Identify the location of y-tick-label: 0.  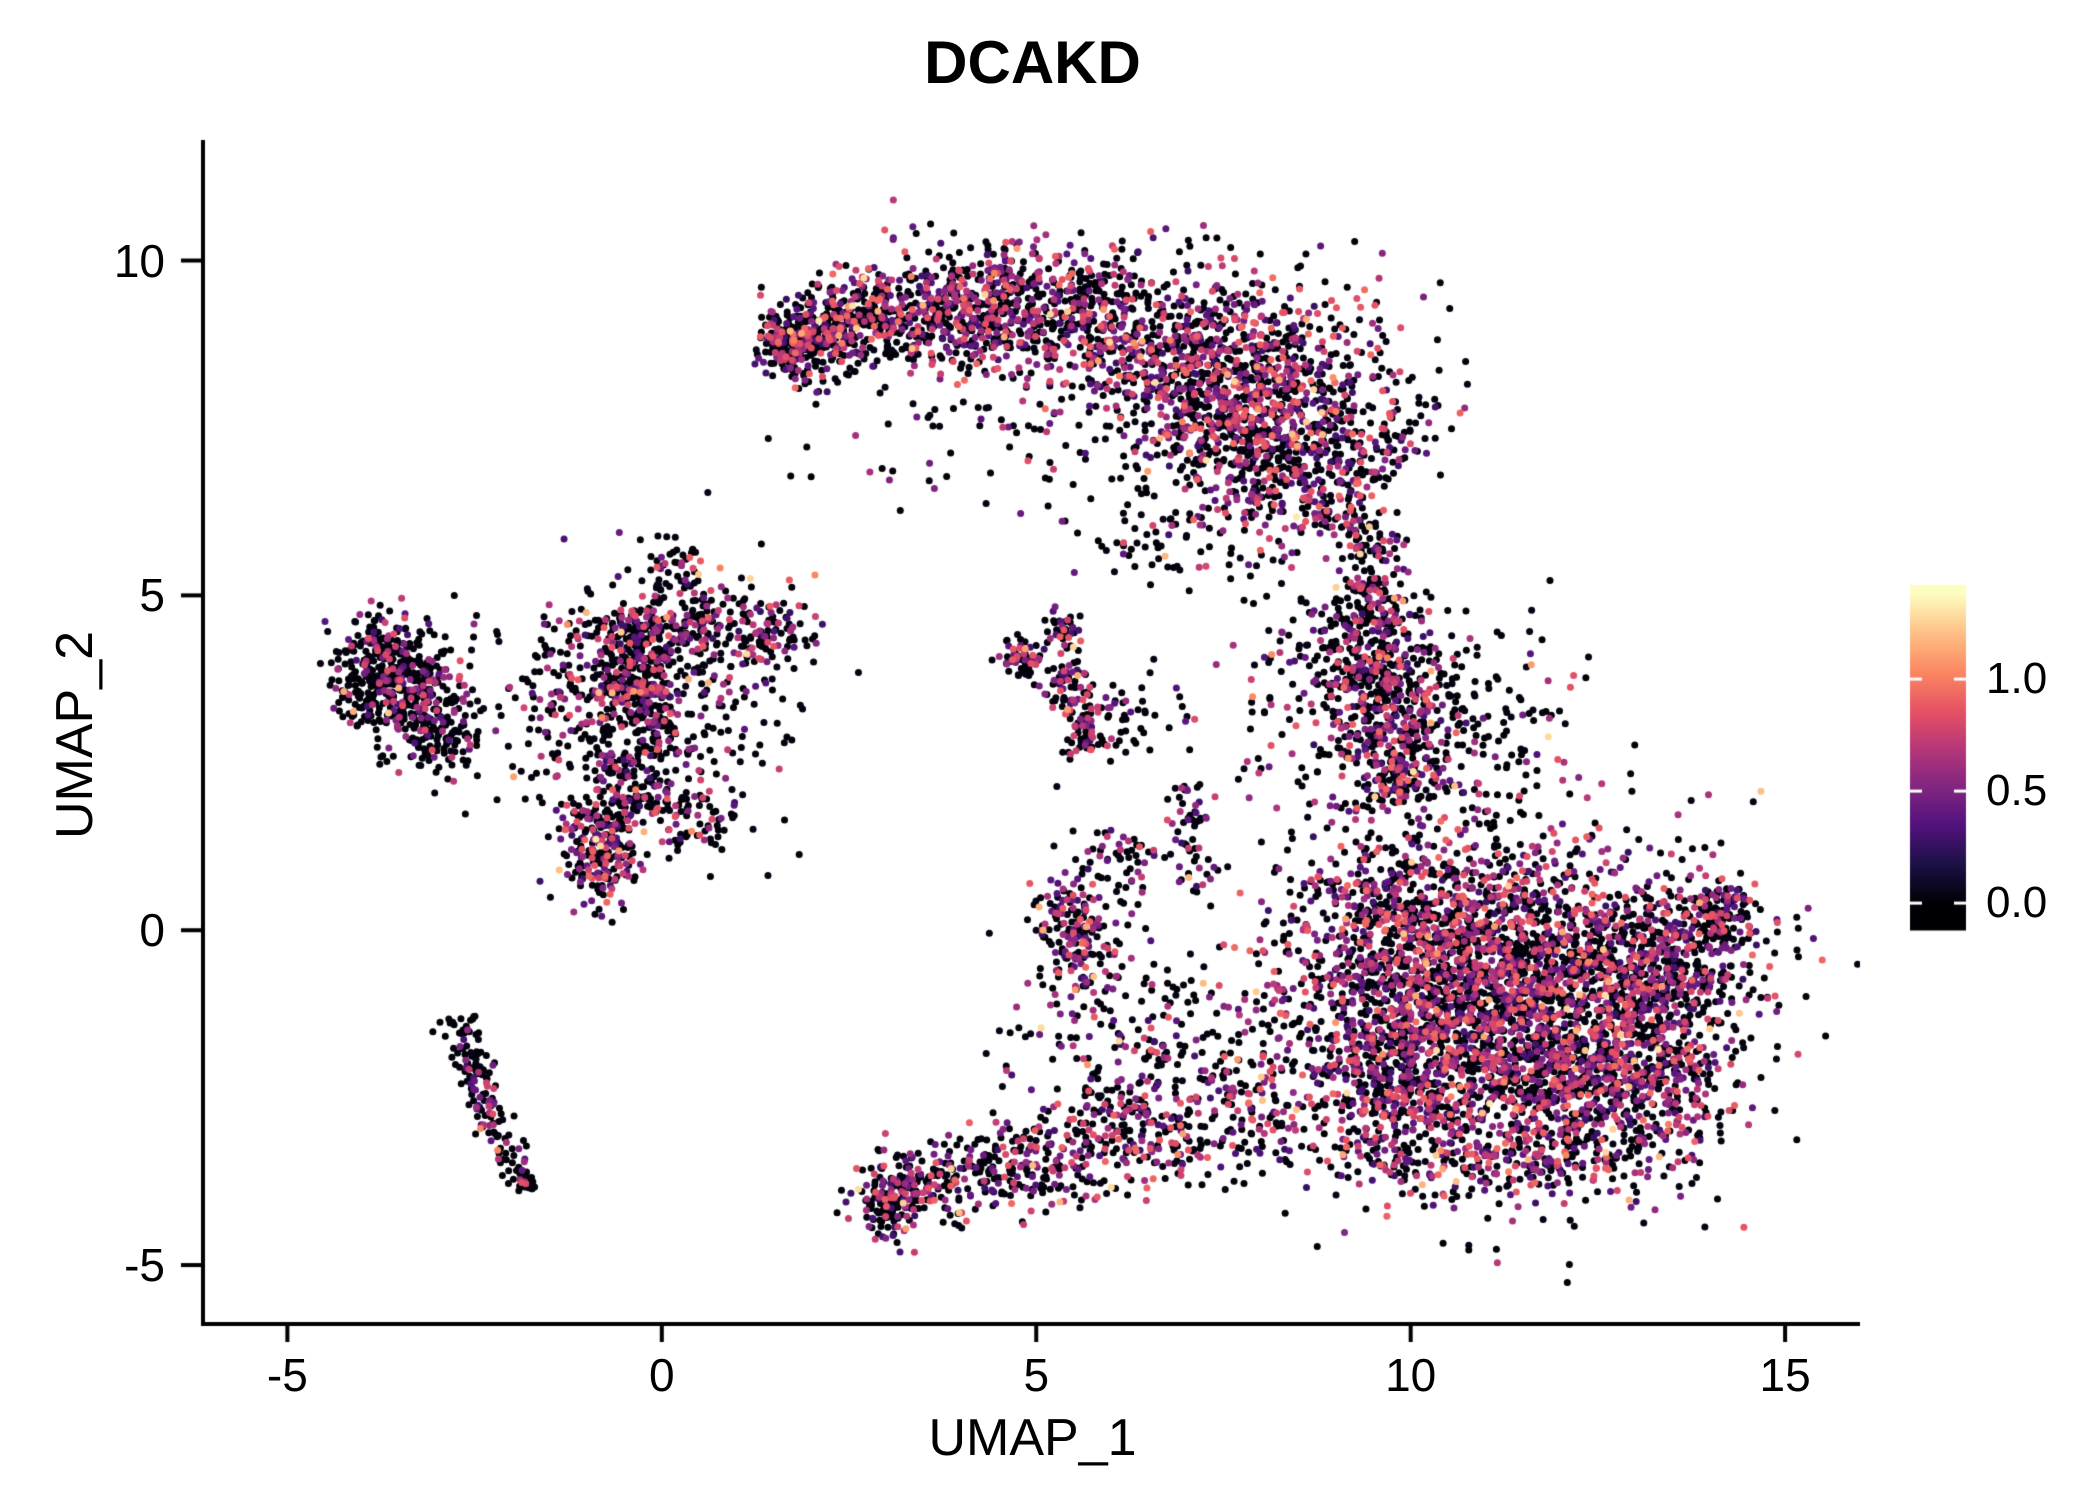
(152, 930).